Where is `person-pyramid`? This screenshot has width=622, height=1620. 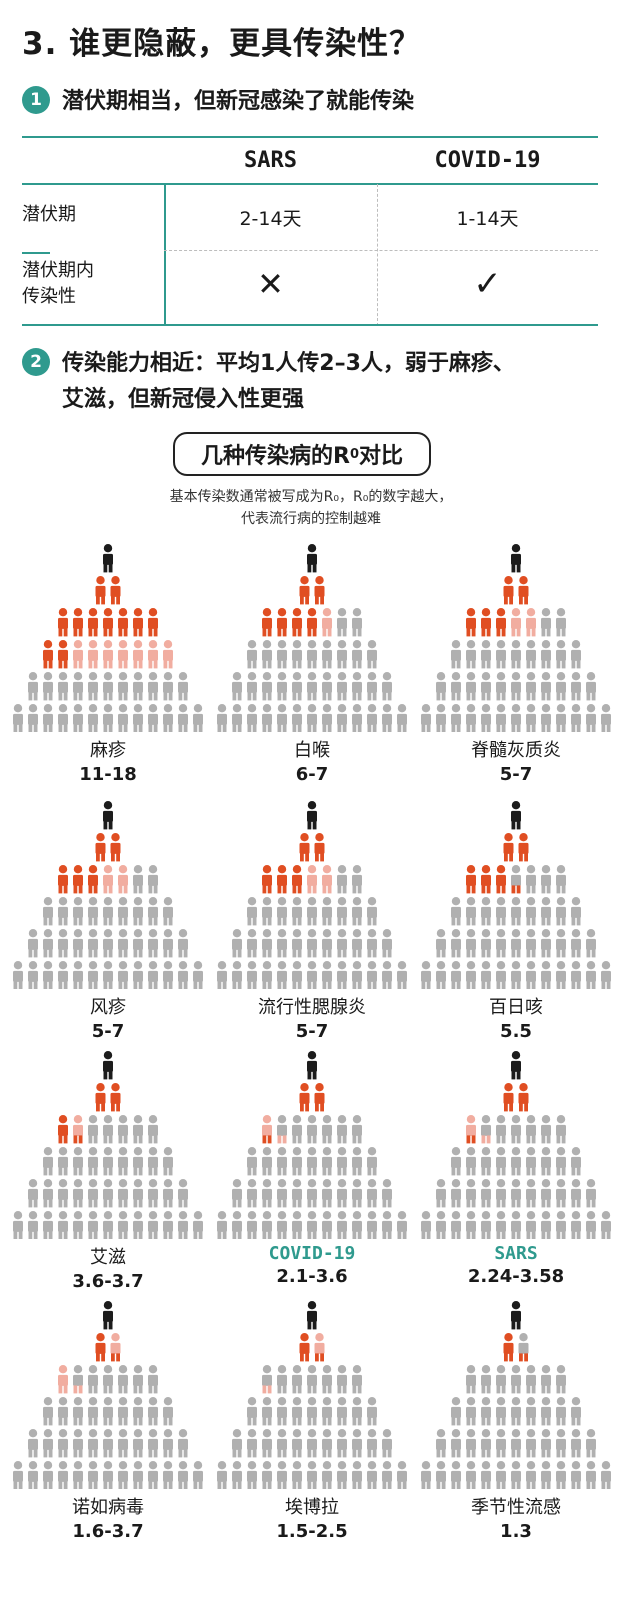 person-pyramid is located at coordinates (312, 1145).